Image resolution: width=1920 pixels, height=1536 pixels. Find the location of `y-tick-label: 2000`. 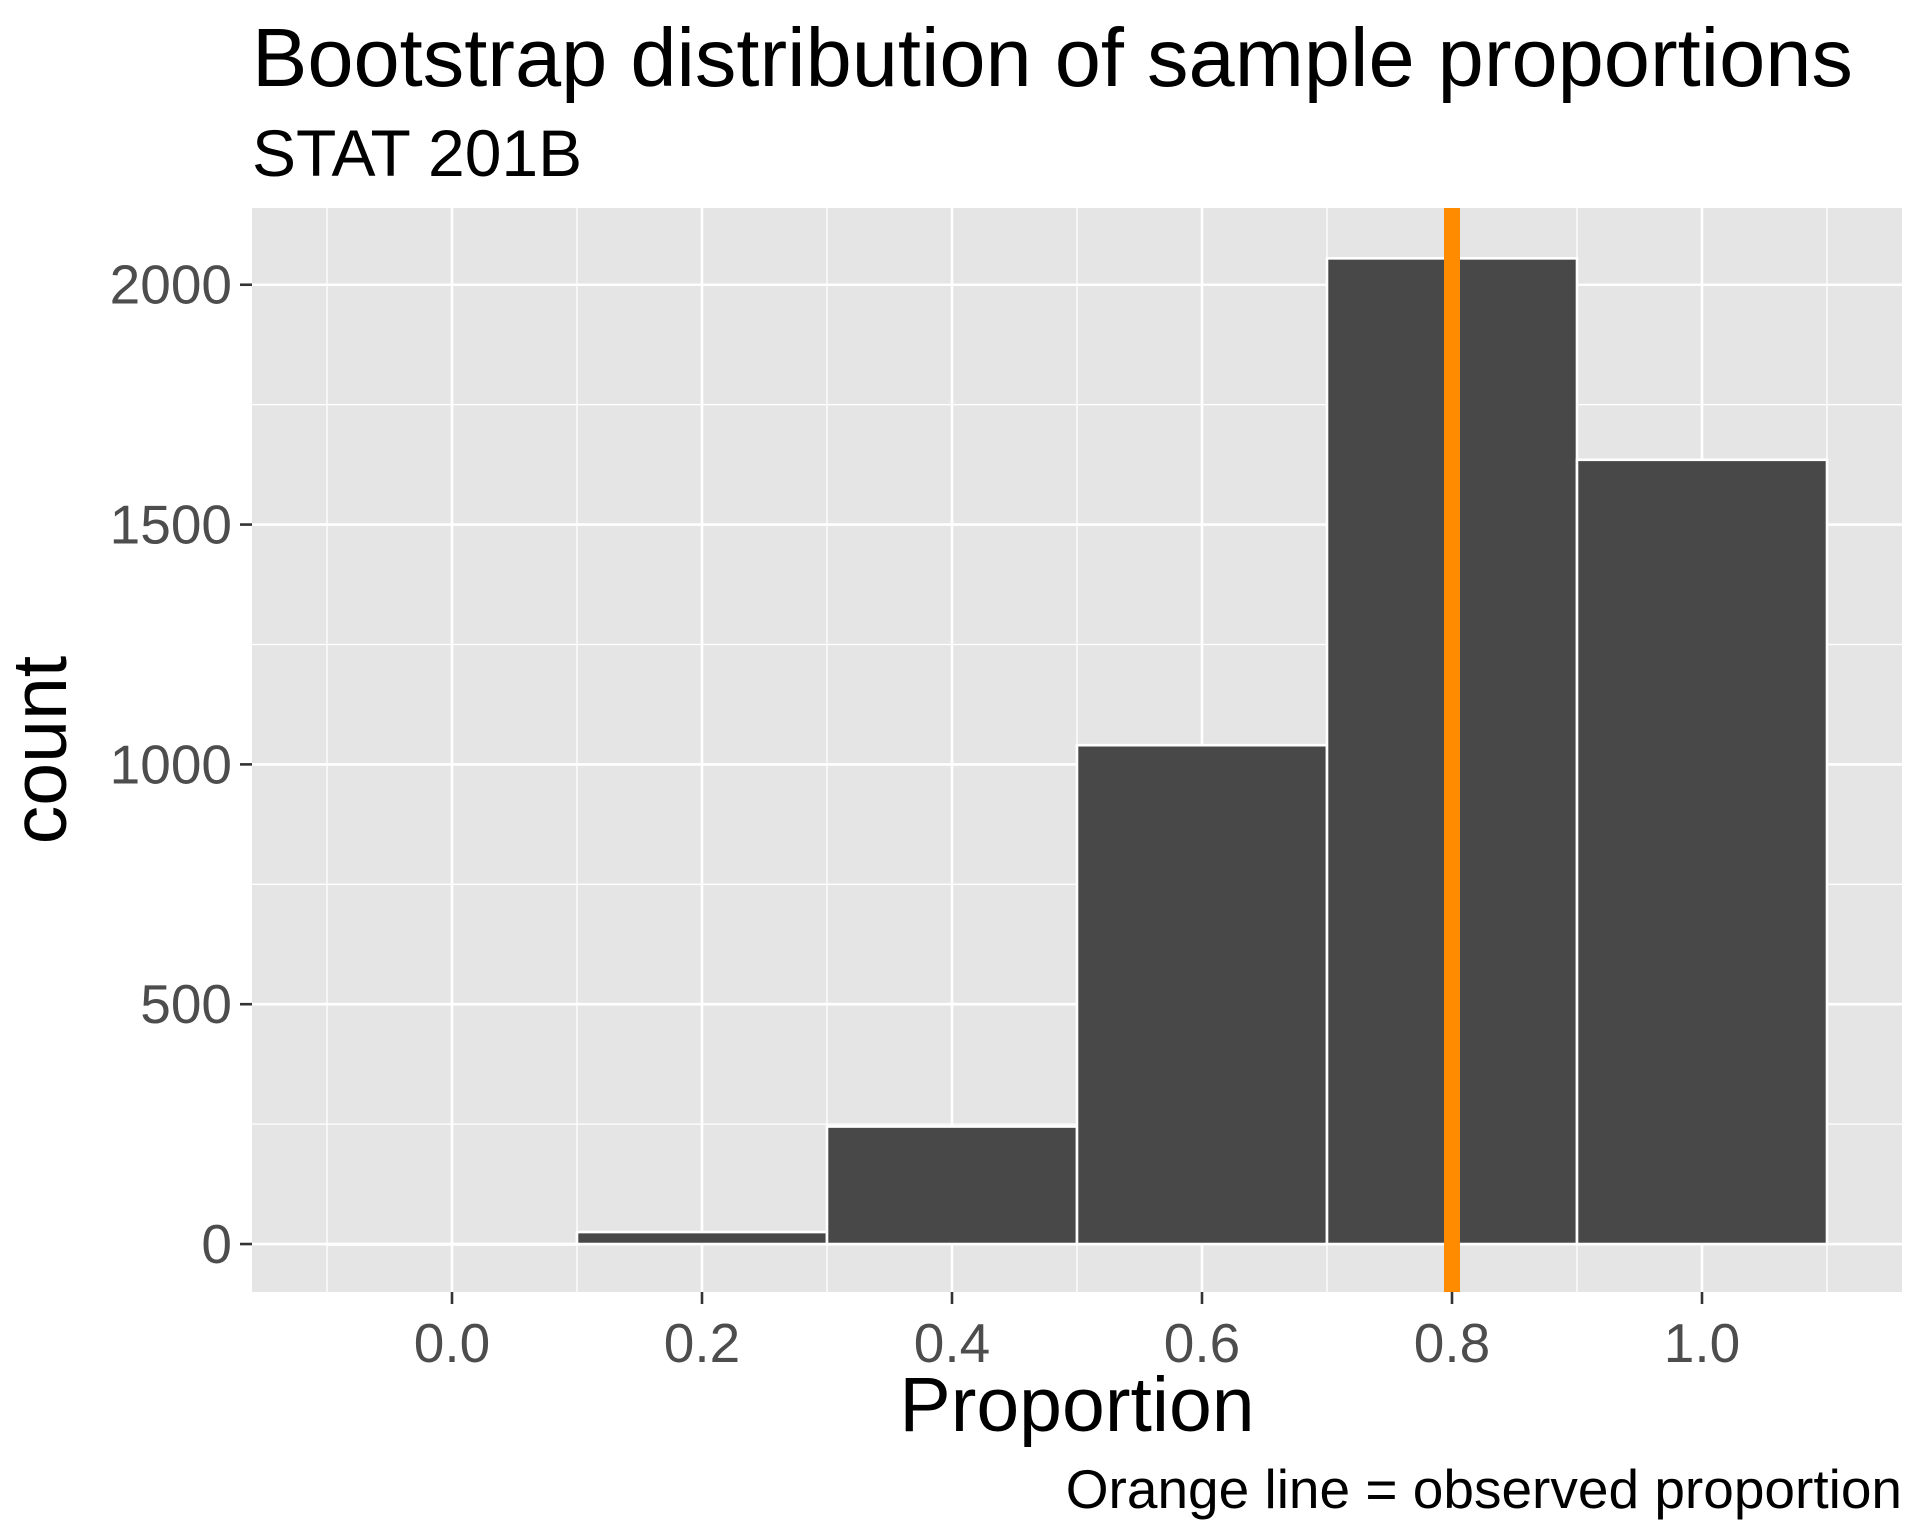

y-tick-label: 2000 is located at coordinates (171, 285).